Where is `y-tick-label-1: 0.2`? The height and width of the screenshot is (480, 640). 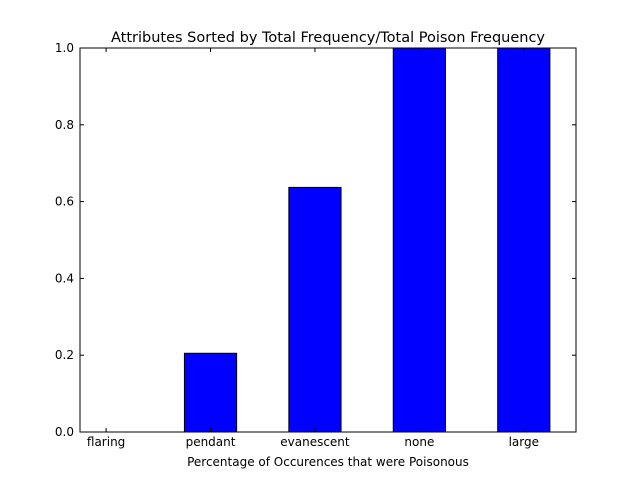
y-tick-label-1: 0.2 is located at coordinates (64, 355).